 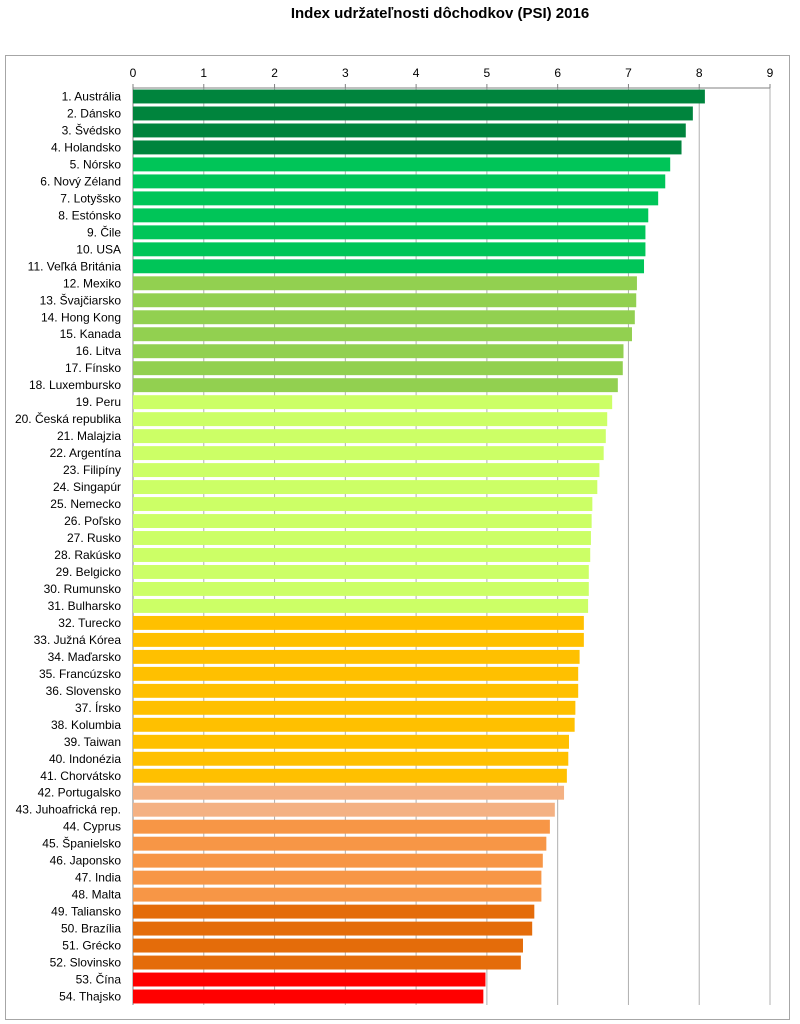 What do you see at coordinates (80, 181) in the screenshot?
I see `category-label: 6. Nový Zéland` at bounding box center [80, 181].